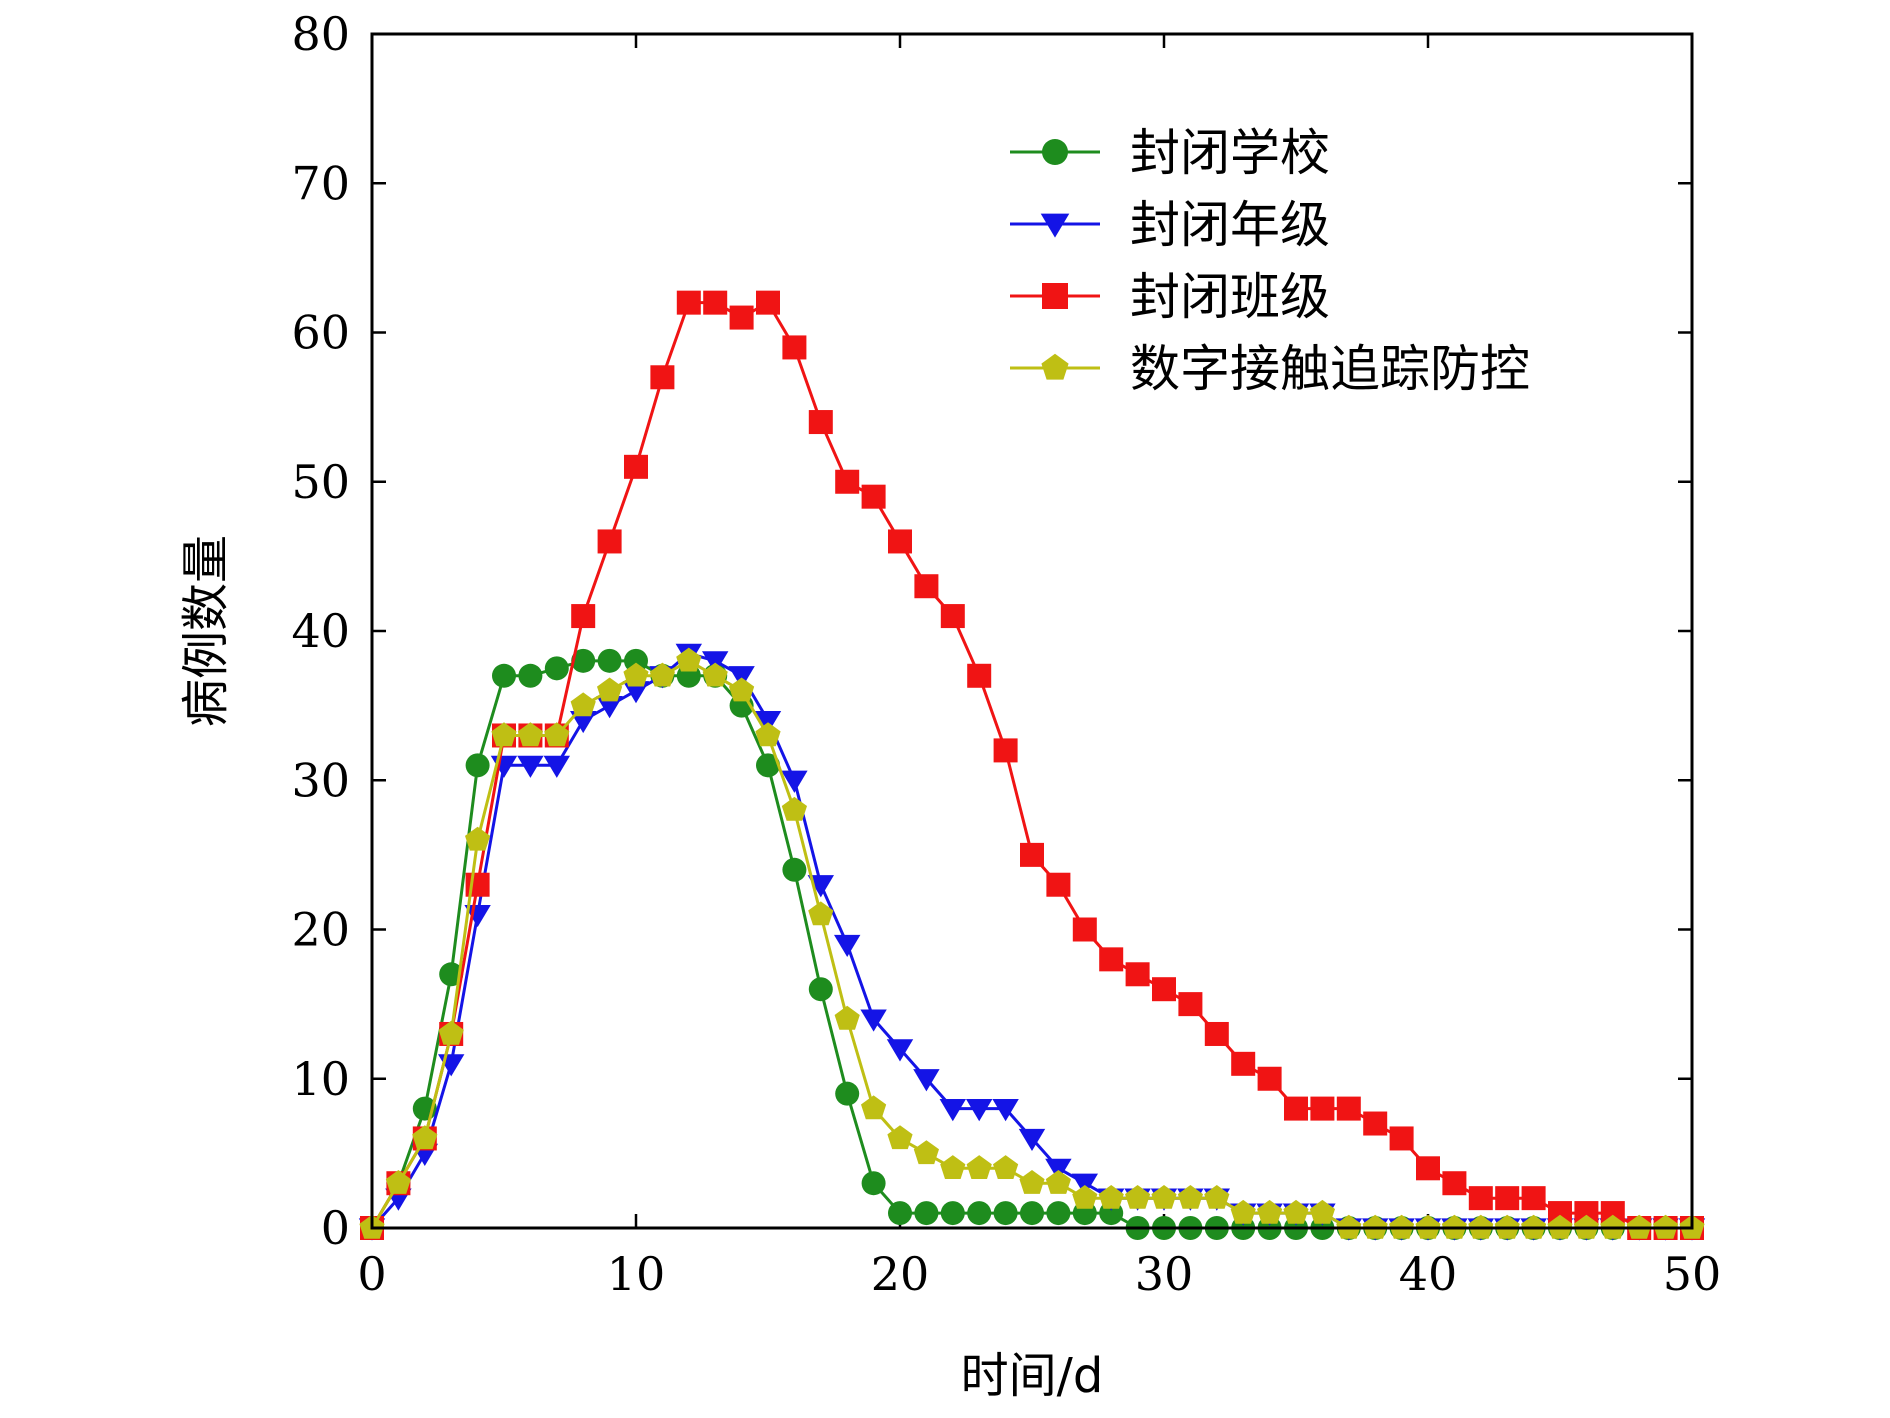  What do you see at coordinates (320, 482) in the screenshot?
I see `y-tick-label: 50` at bounding box center [320, 482].